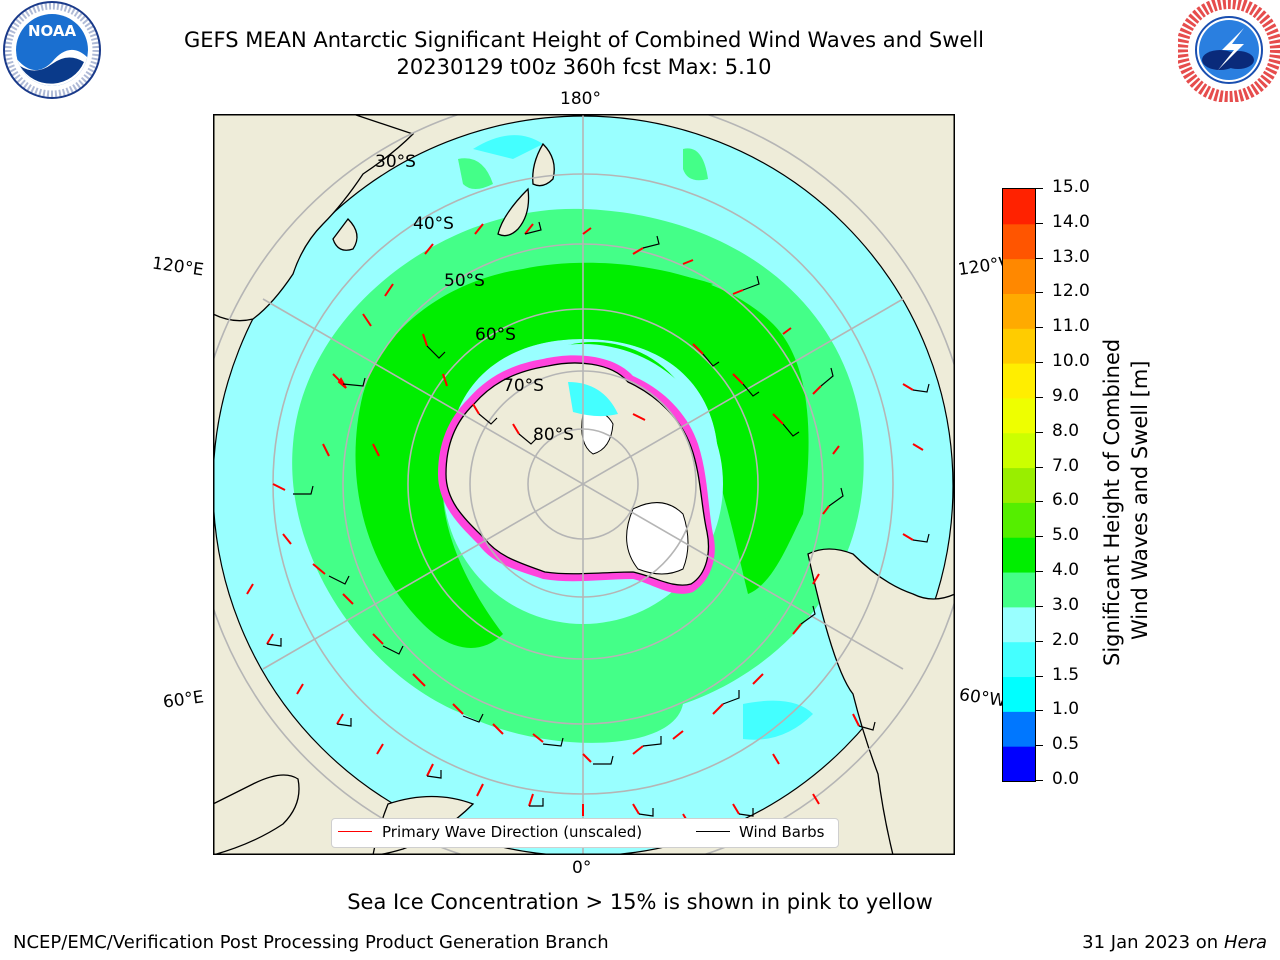 This screenshot has height=960, width=1280. Describe the element at coordinates (580, 99) in the screenshot. I see `lon-label-180: 180°` at that location.